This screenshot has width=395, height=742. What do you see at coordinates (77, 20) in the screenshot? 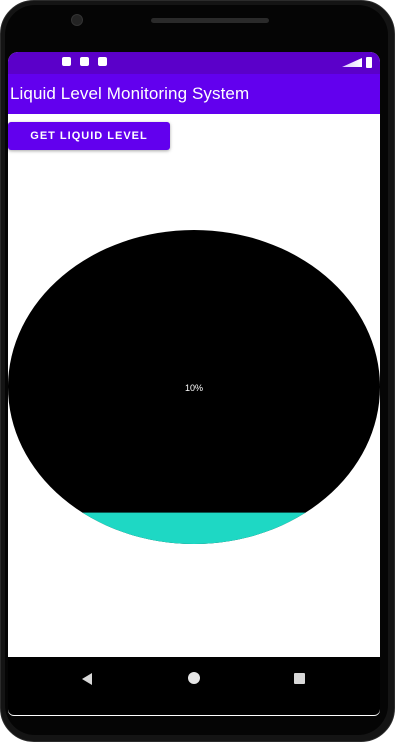
I see `front-camera` at bounding box center [77, 20].